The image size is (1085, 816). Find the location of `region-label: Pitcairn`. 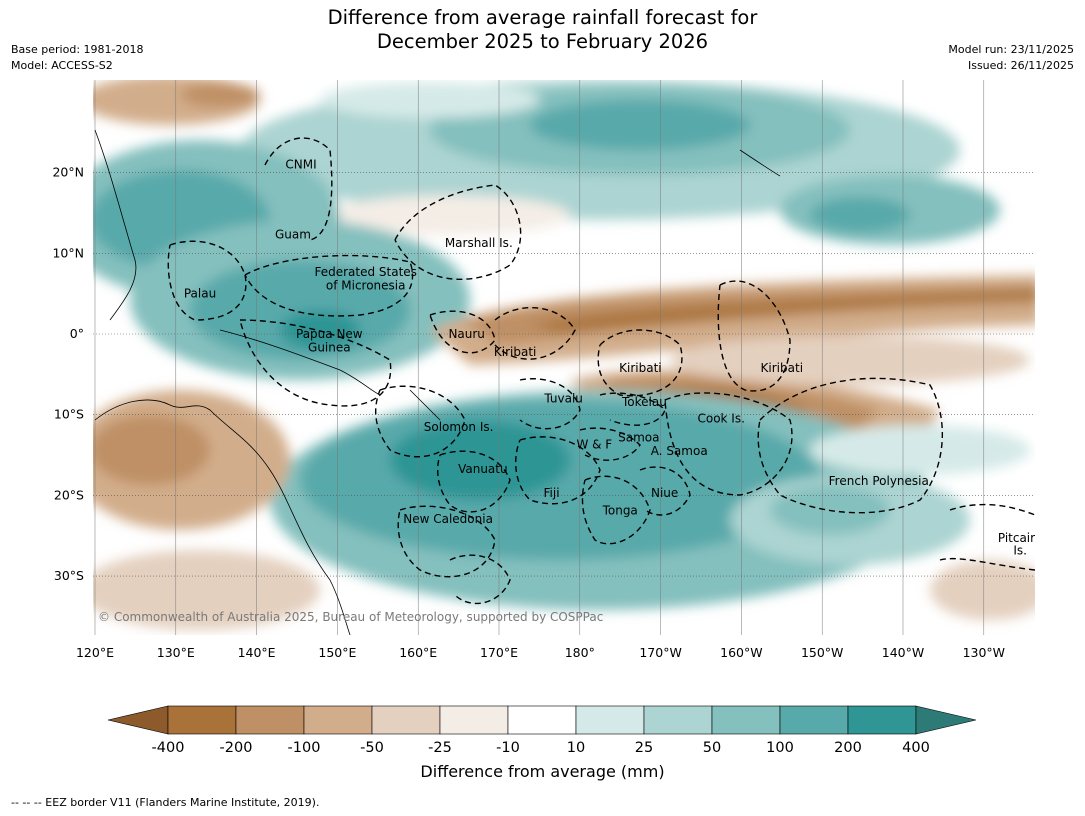

region-label: Pitcairn is located at coordinates (1020, 538).